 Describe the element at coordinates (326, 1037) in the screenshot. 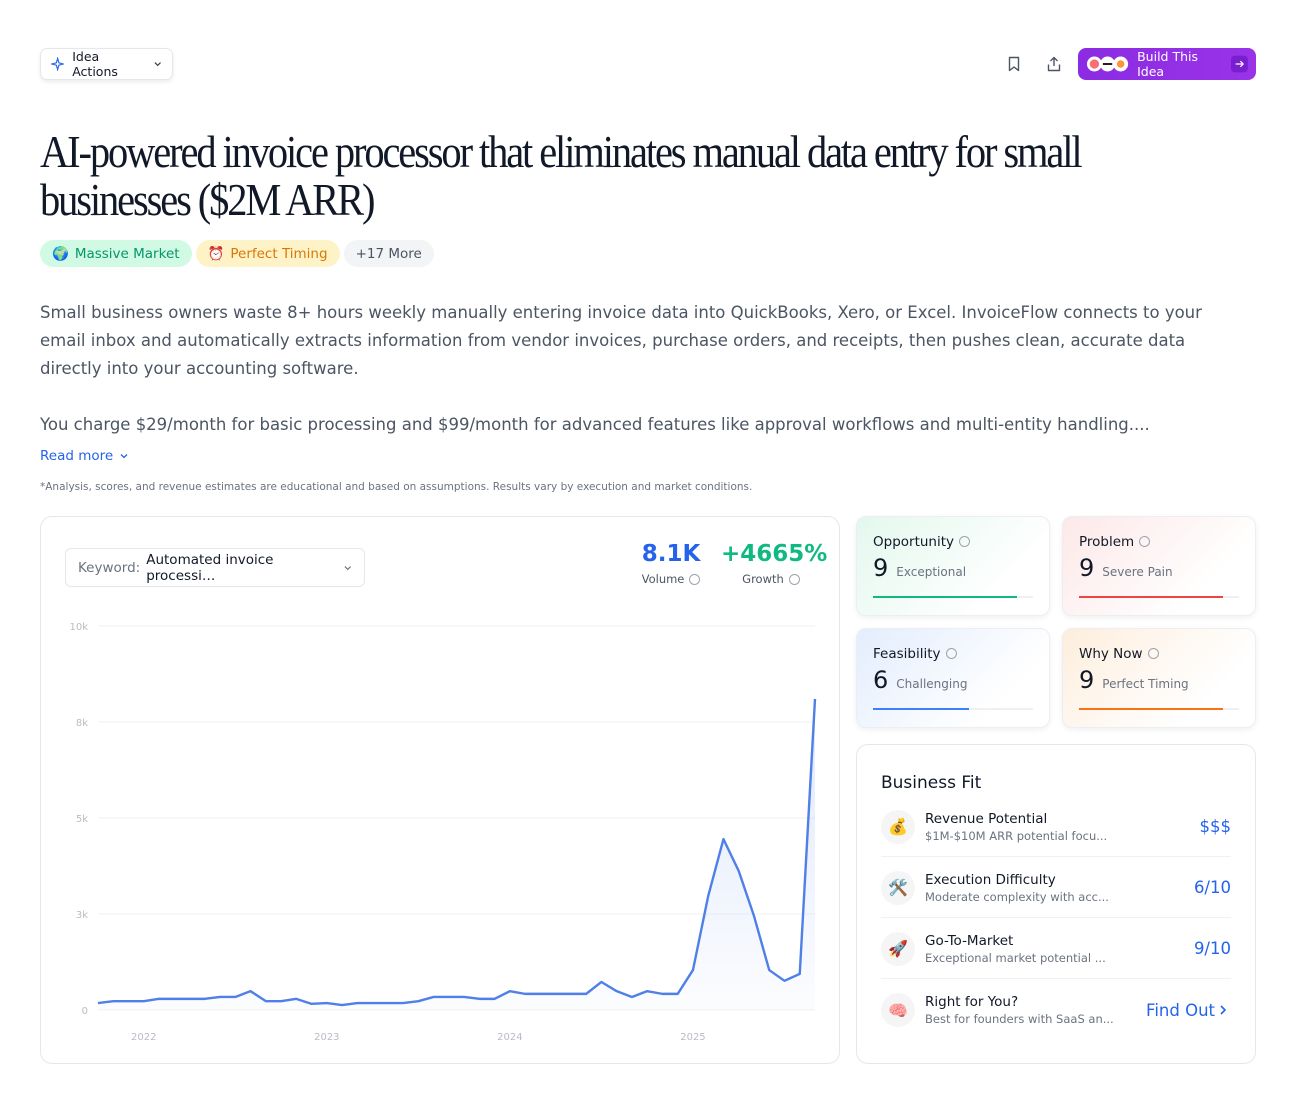

I see `x-tick-label: 2023` at that location.